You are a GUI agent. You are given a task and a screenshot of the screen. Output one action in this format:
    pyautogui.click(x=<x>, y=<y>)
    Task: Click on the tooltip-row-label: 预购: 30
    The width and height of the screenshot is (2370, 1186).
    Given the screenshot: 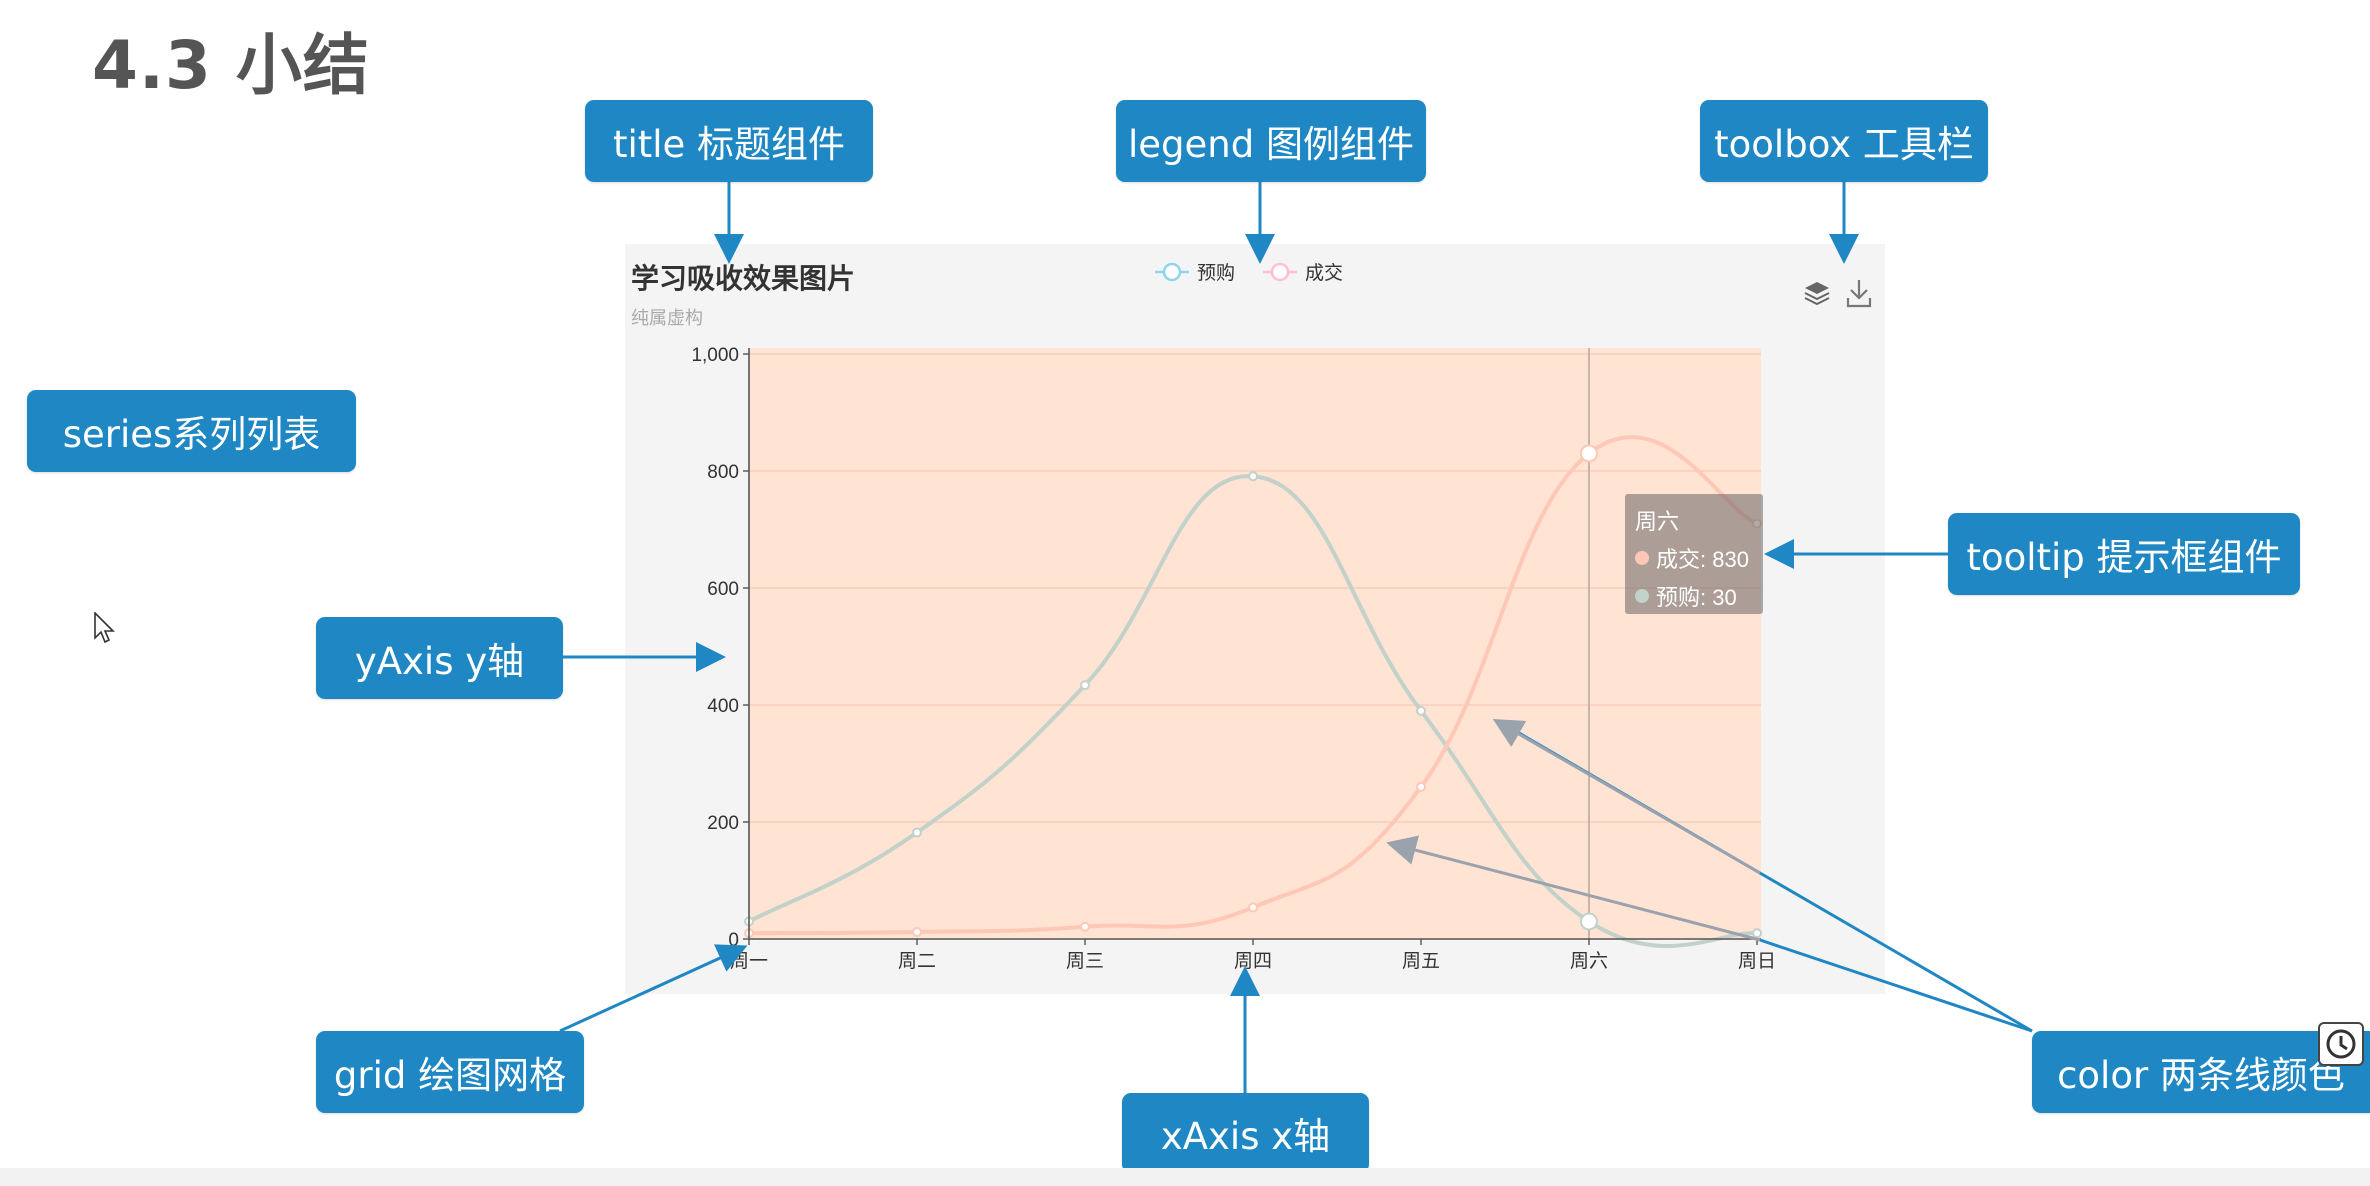 What is the action you would take?
    pyautogui.click(x=1696, y=597)
    